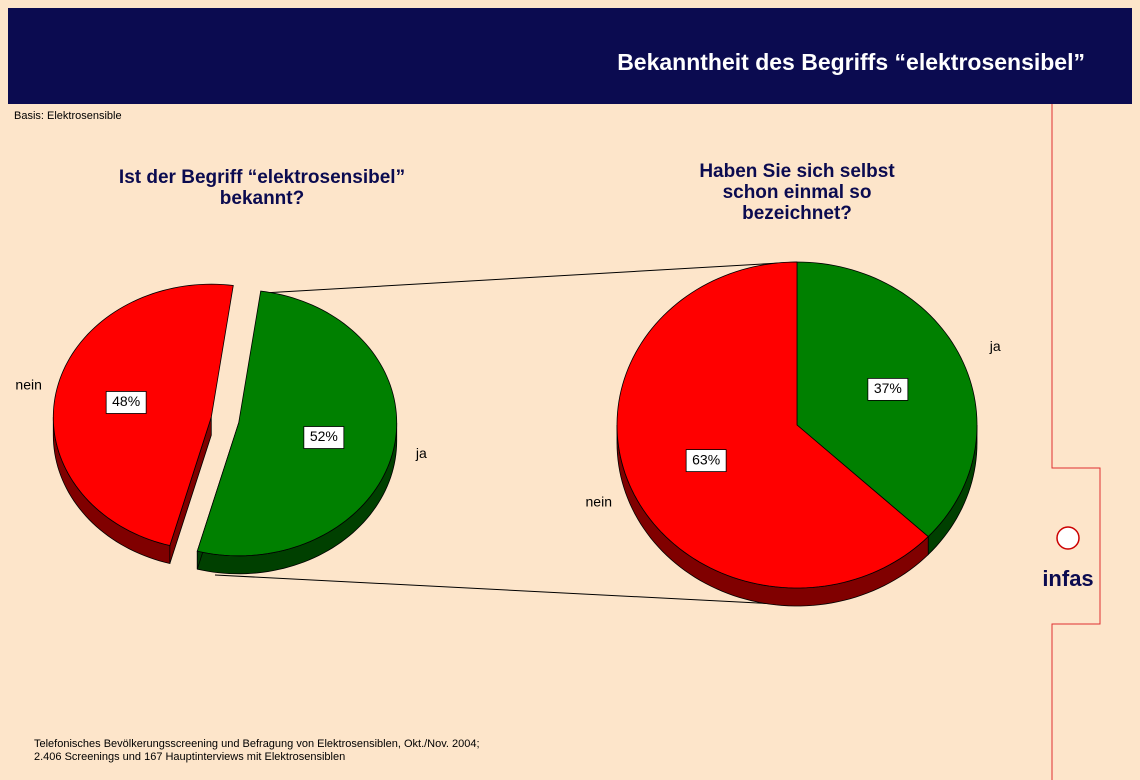 The width and height of the screenshot is (1140, 780). I want to click on decor-line, so click(1076, 442).